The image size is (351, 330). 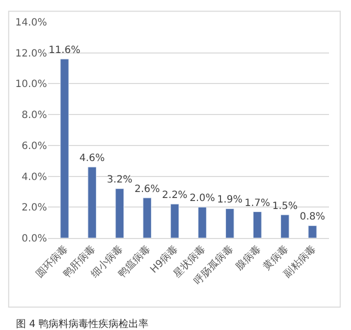 I want to click on y-tick-label: 4.0%, so click(x=34, y=177).